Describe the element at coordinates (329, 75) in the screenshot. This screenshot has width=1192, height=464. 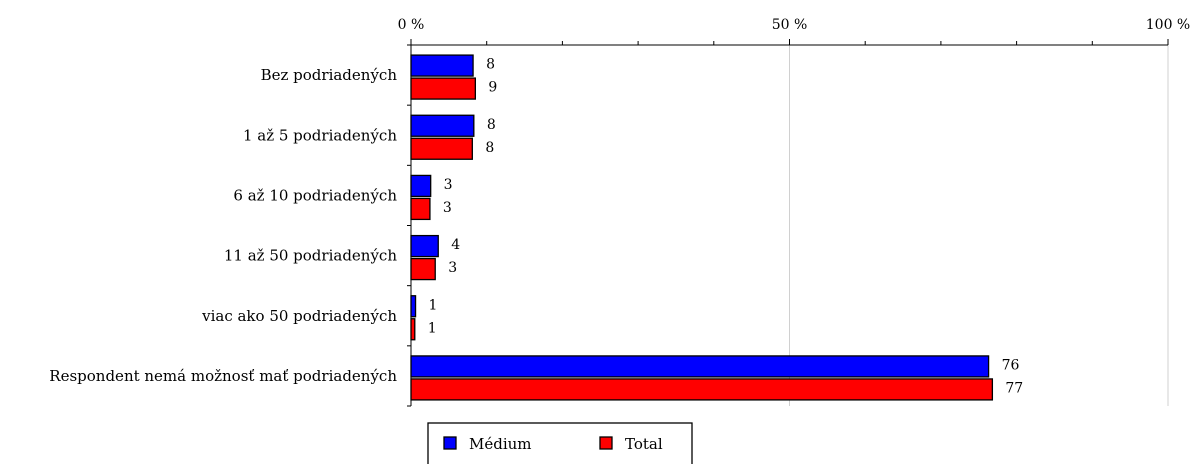
I see `category-label: Bez podriadených` at that location.